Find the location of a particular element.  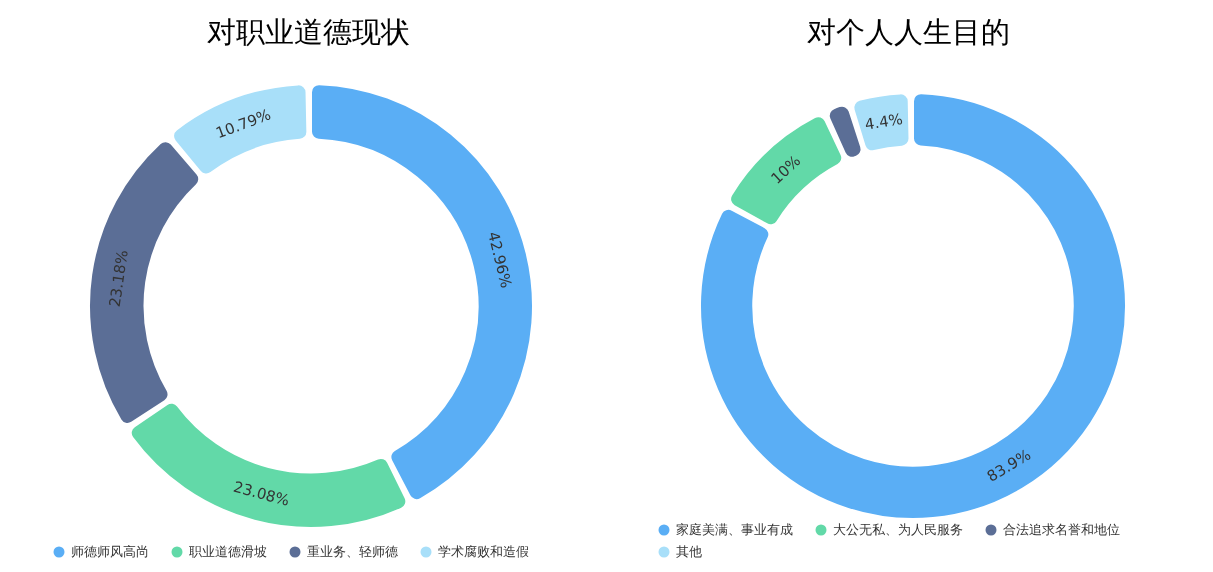

data-label: 4.4% is located at coordinates (884, 122).